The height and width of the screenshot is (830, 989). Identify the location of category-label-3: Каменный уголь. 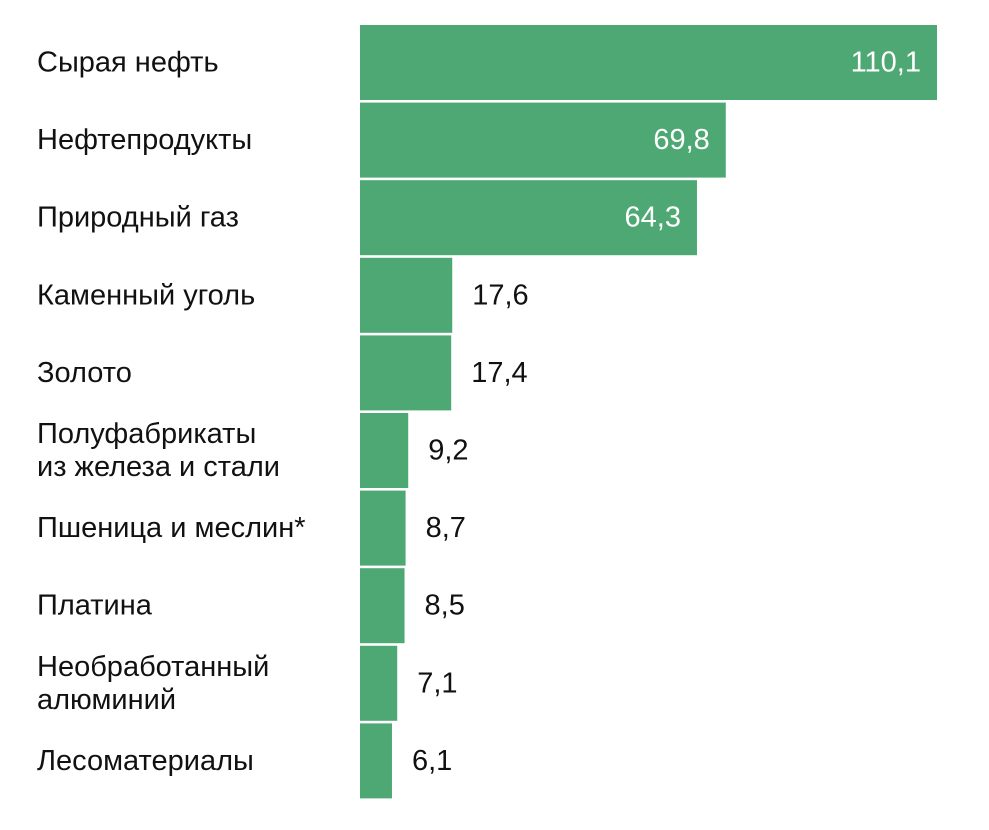
(146, 295).